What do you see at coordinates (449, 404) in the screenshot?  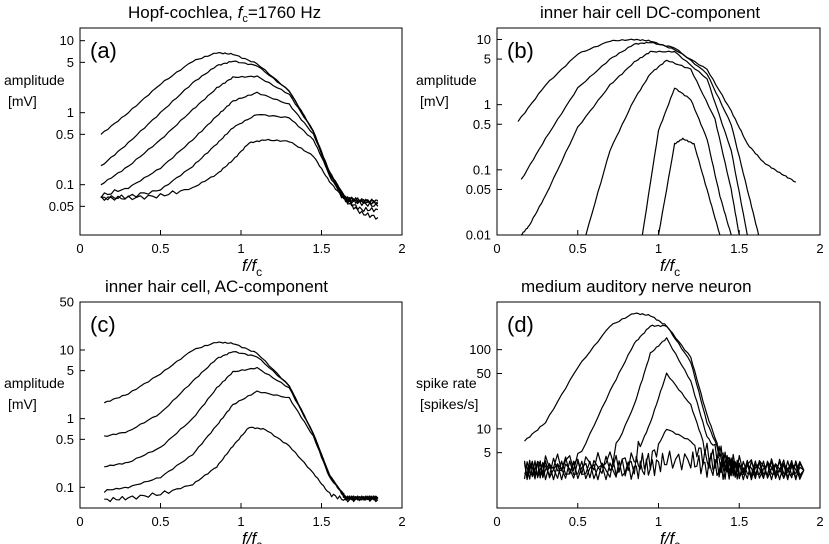 I see `y-axis-unit: [spikes/s]` at bounding box center [449, 404].